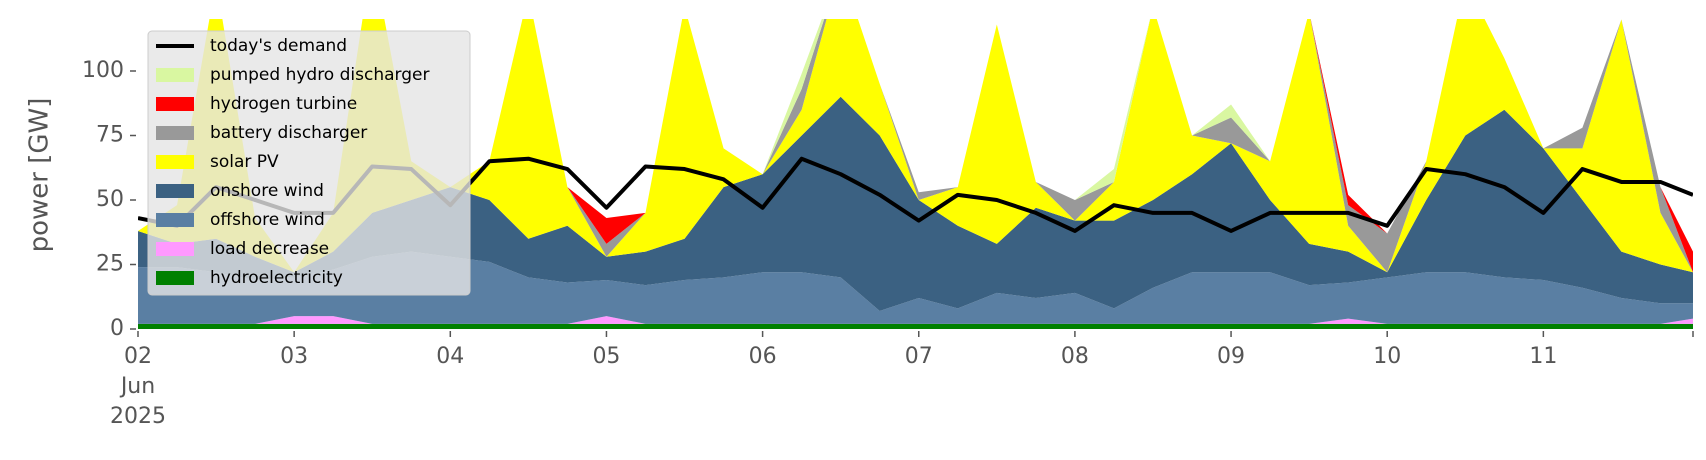 This screenshot has width=1706, height=460. Describe the element at coordinates (763, 356) in the screenshot. I see `x-tick-label: 06` at that location.